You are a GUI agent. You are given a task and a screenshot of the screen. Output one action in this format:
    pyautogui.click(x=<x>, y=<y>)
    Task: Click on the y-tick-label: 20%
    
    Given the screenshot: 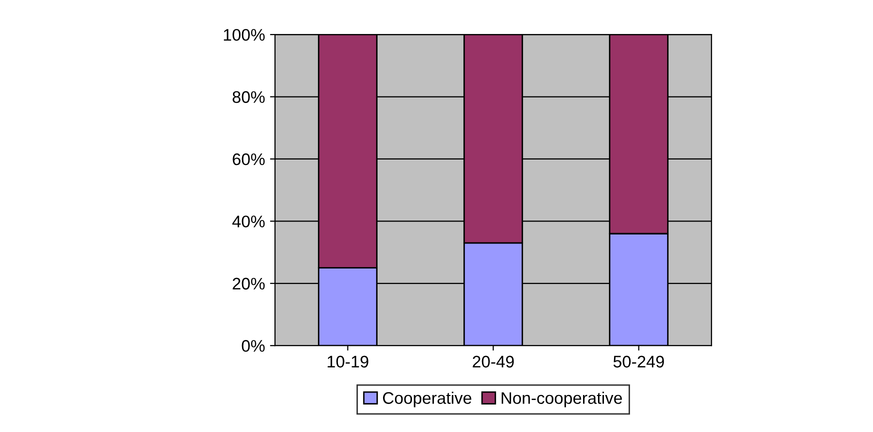 What is the action you would take?
    pyautogui.click(x=248, y=284)
    